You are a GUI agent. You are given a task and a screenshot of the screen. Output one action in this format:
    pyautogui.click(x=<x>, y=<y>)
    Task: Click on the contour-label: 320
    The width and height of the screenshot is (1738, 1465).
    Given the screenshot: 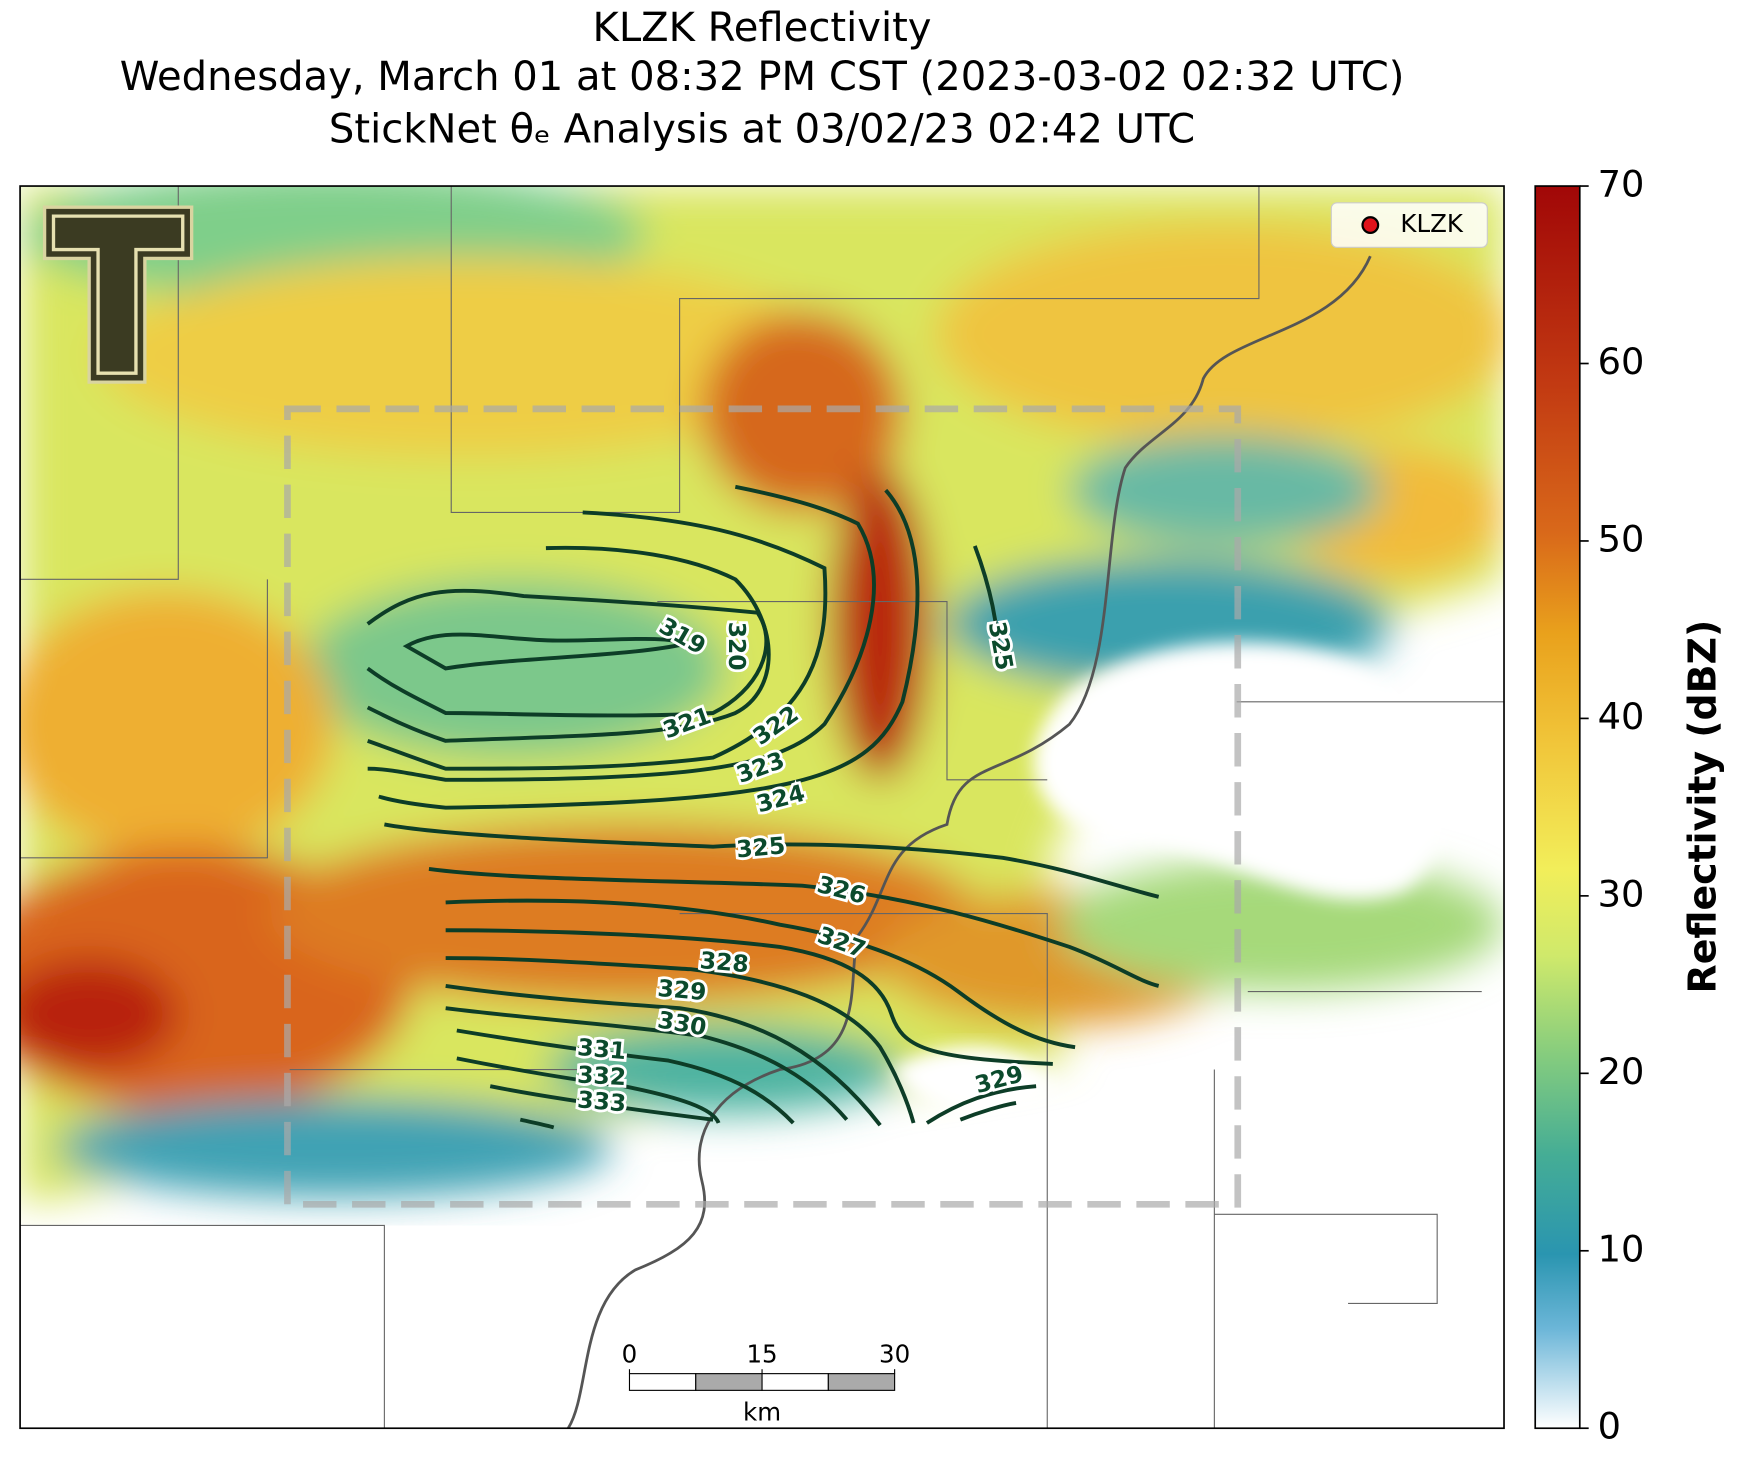 What is the action you would take?
    pyautogui.click(x=737, y=646)
    